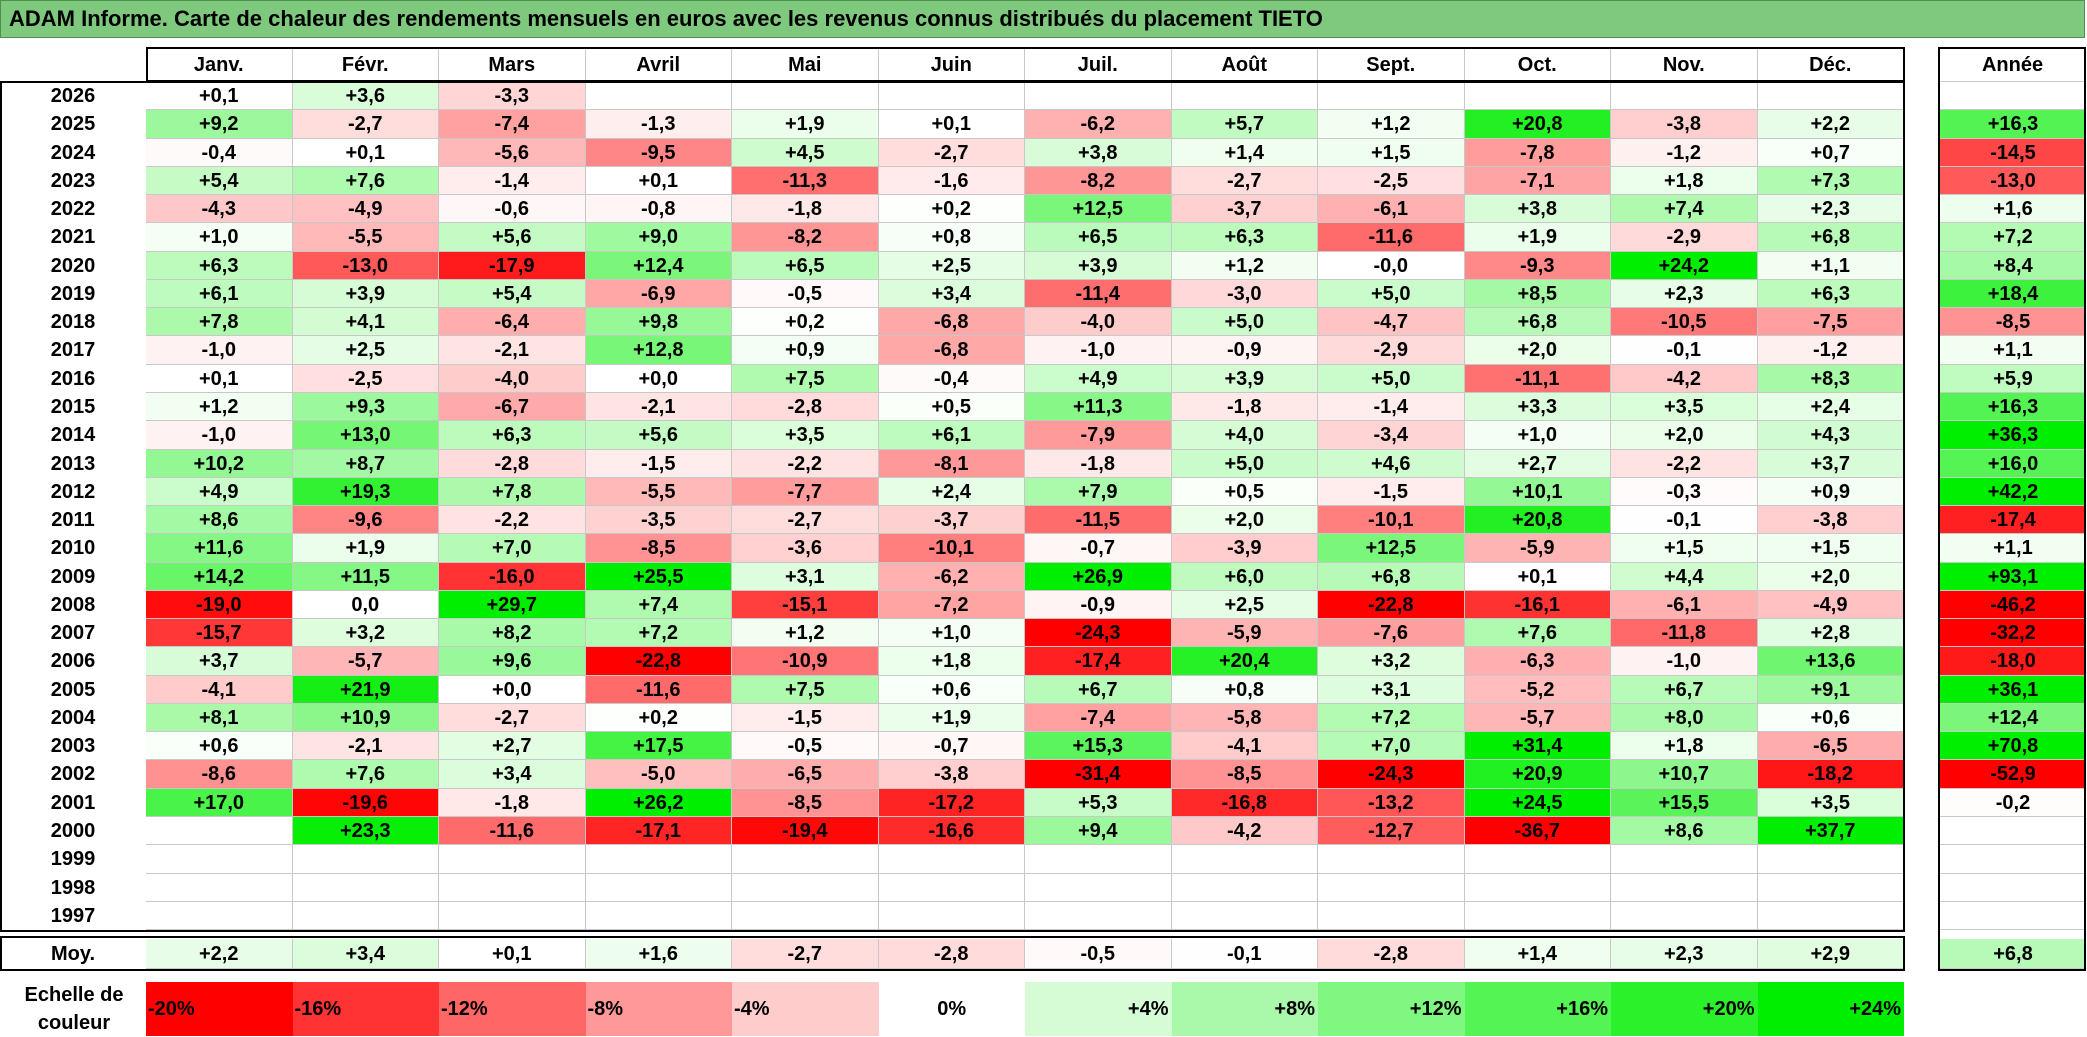 The image size is (2087, 1037). What do you see at coordinates (73, 491) in the screenshot?
I see `year-label: 2012` at bounding box center [73, 491].